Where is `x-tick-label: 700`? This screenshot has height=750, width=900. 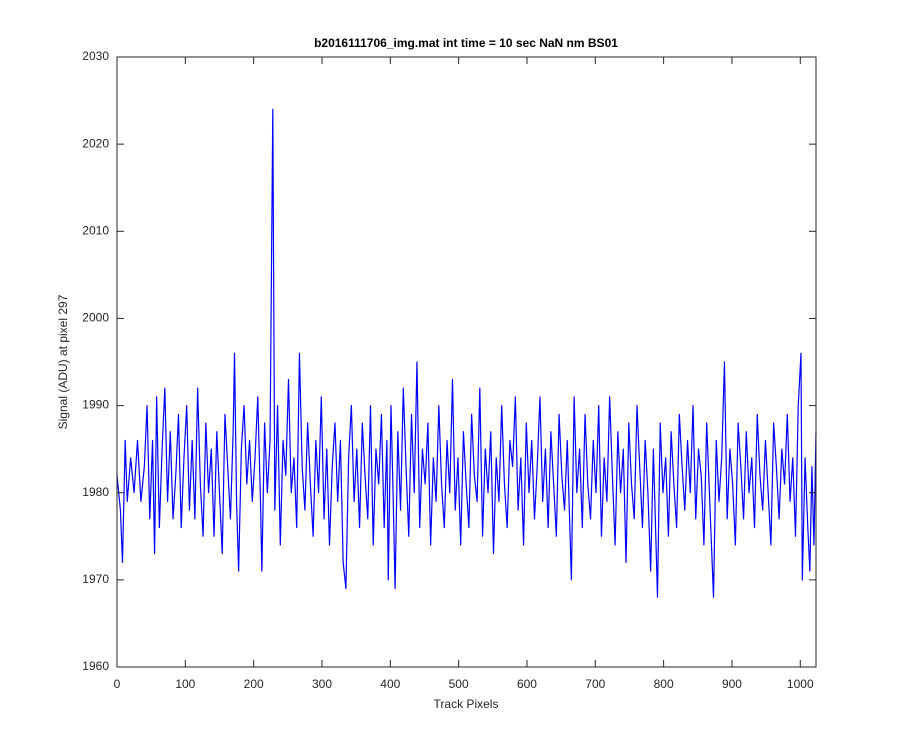 x-tick-label: 700 is located at coordinates (595, 684).